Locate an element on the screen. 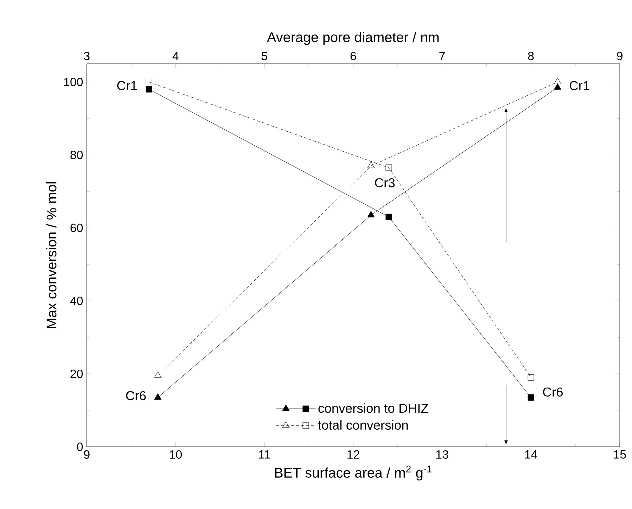 Image resolution: width=632 pixels, height=509 pixels. x-axis-title: BET surface area / m$^{2}$ g$^{-1}$ is located at coordinates (353, 473).